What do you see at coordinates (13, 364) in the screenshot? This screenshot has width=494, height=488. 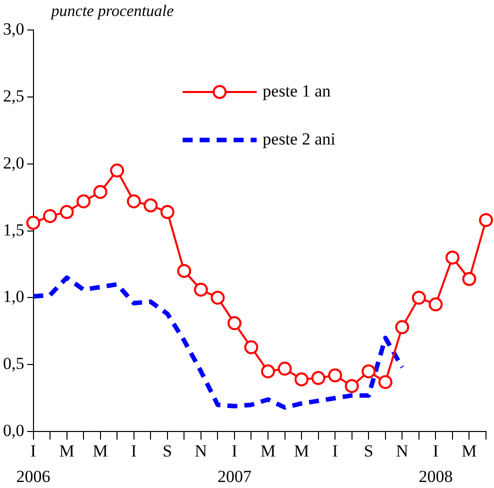 I see `y-tick-label: 0,5` at bounding box center [13, 364].